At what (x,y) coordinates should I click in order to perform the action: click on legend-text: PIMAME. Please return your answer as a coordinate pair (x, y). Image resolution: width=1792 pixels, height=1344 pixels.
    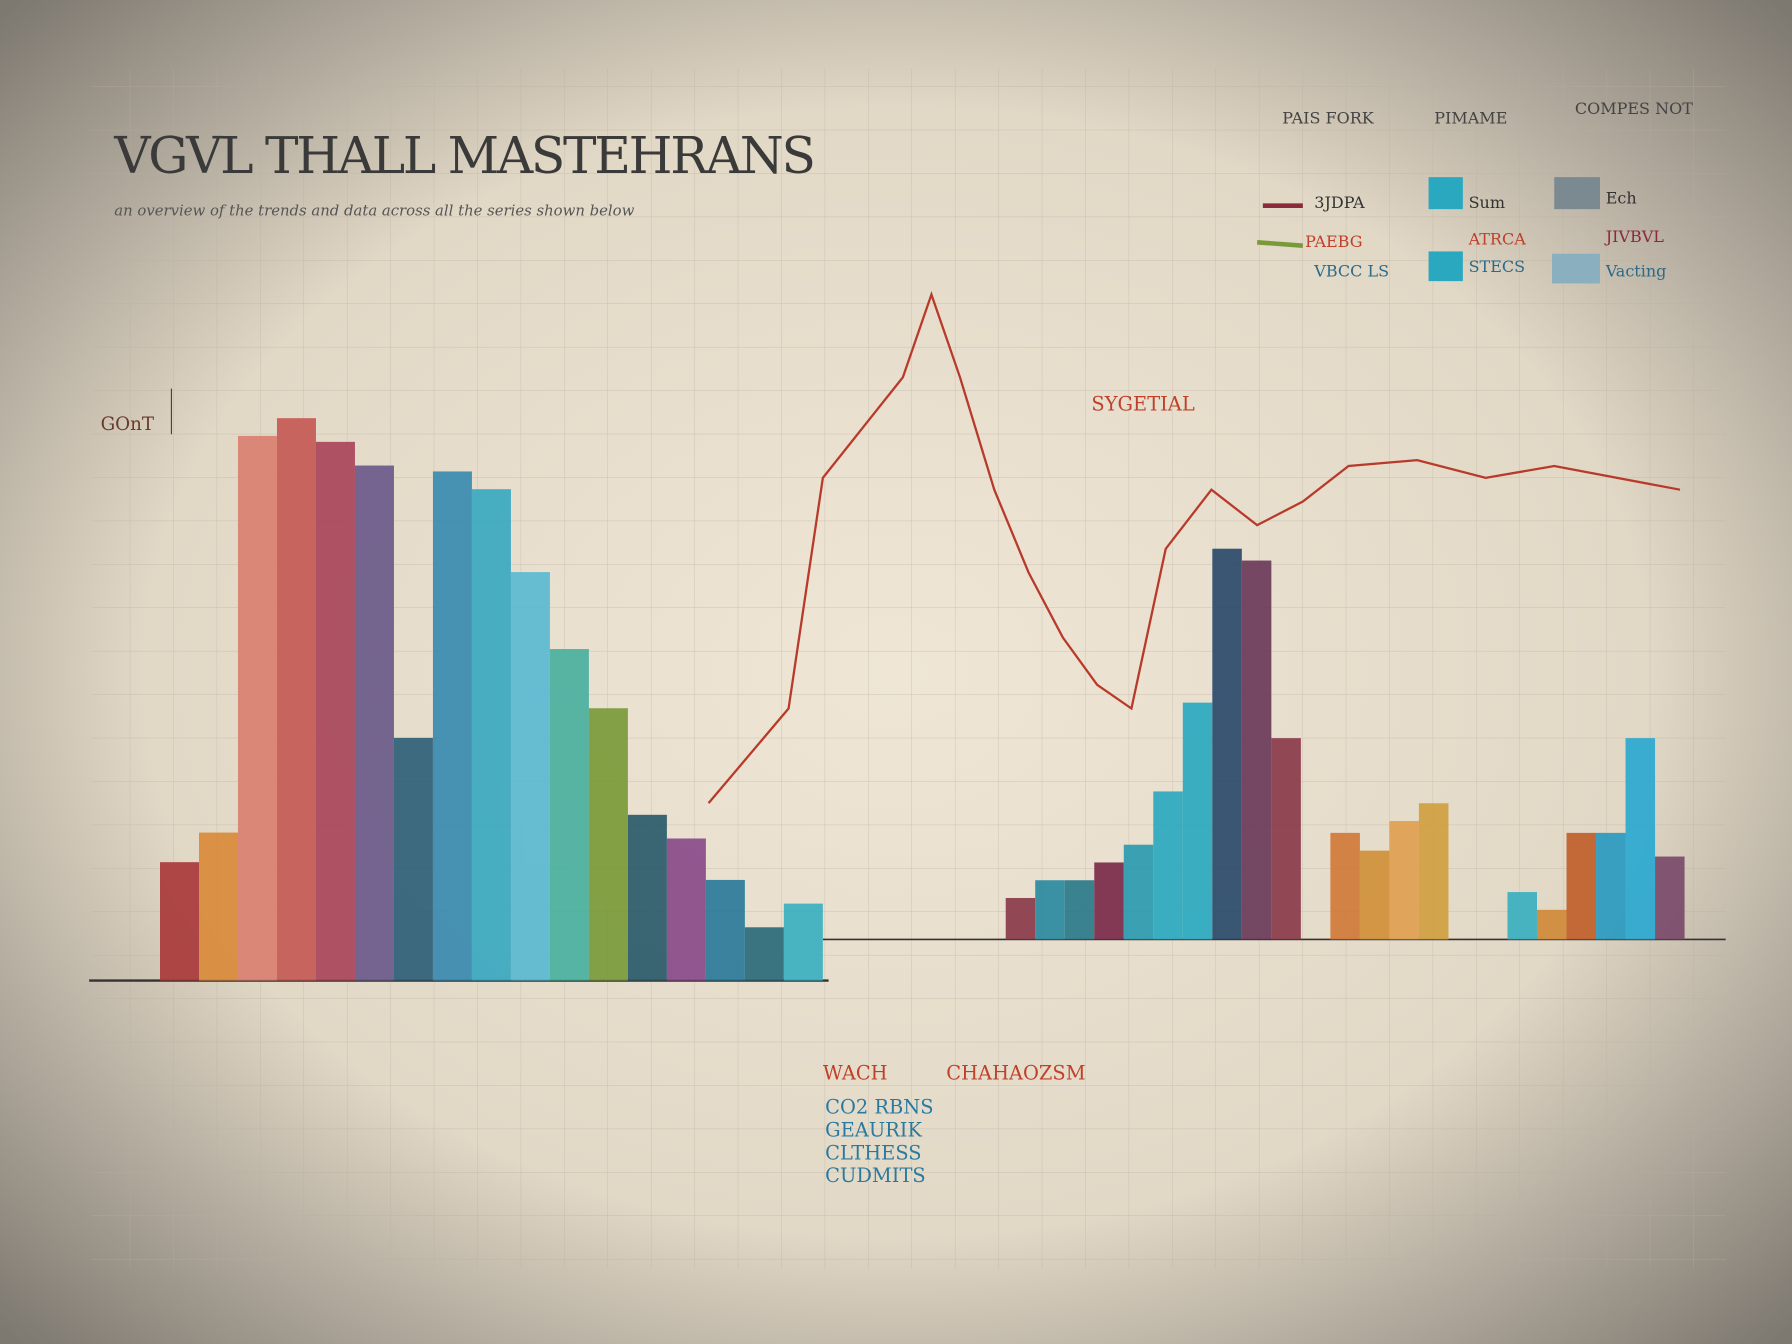
    Looking at the image, I should click on (1470, 117).